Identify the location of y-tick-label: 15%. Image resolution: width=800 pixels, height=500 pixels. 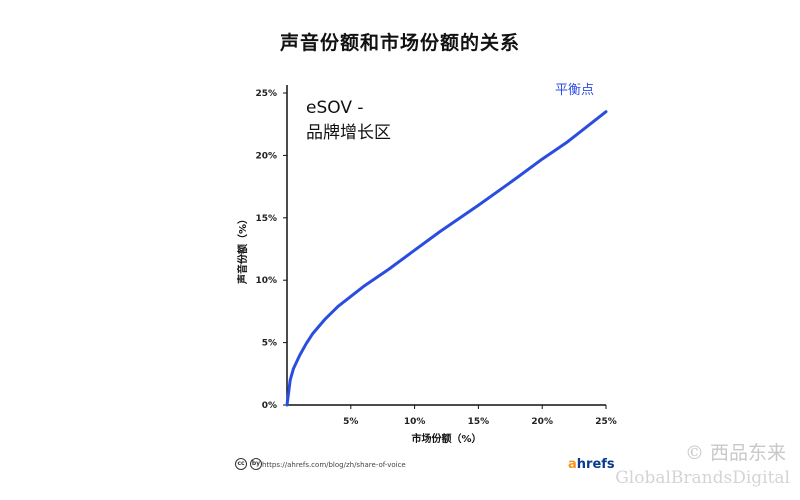
(266, 219).